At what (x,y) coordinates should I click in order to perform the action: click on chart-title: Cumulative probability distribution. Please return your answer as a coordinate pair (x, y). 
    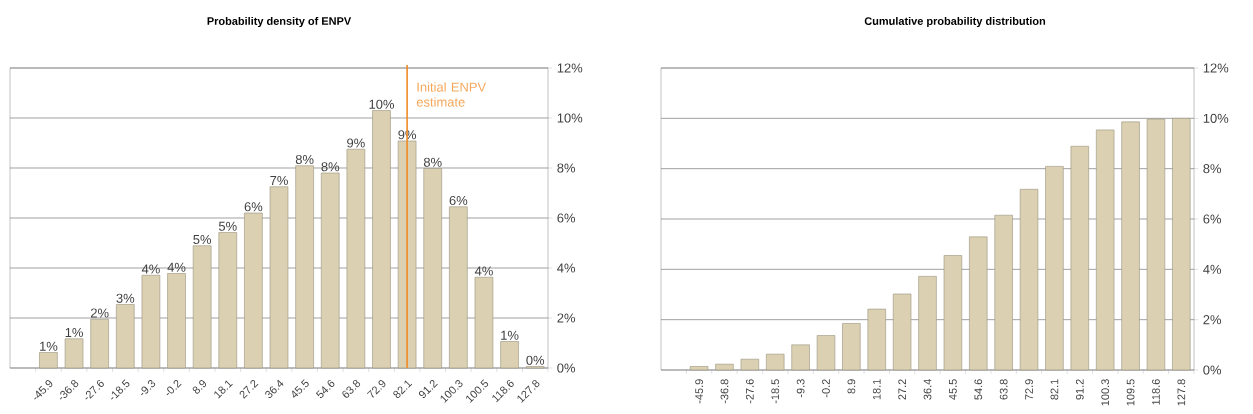
    Looking at the image, I should click on (955, 22).